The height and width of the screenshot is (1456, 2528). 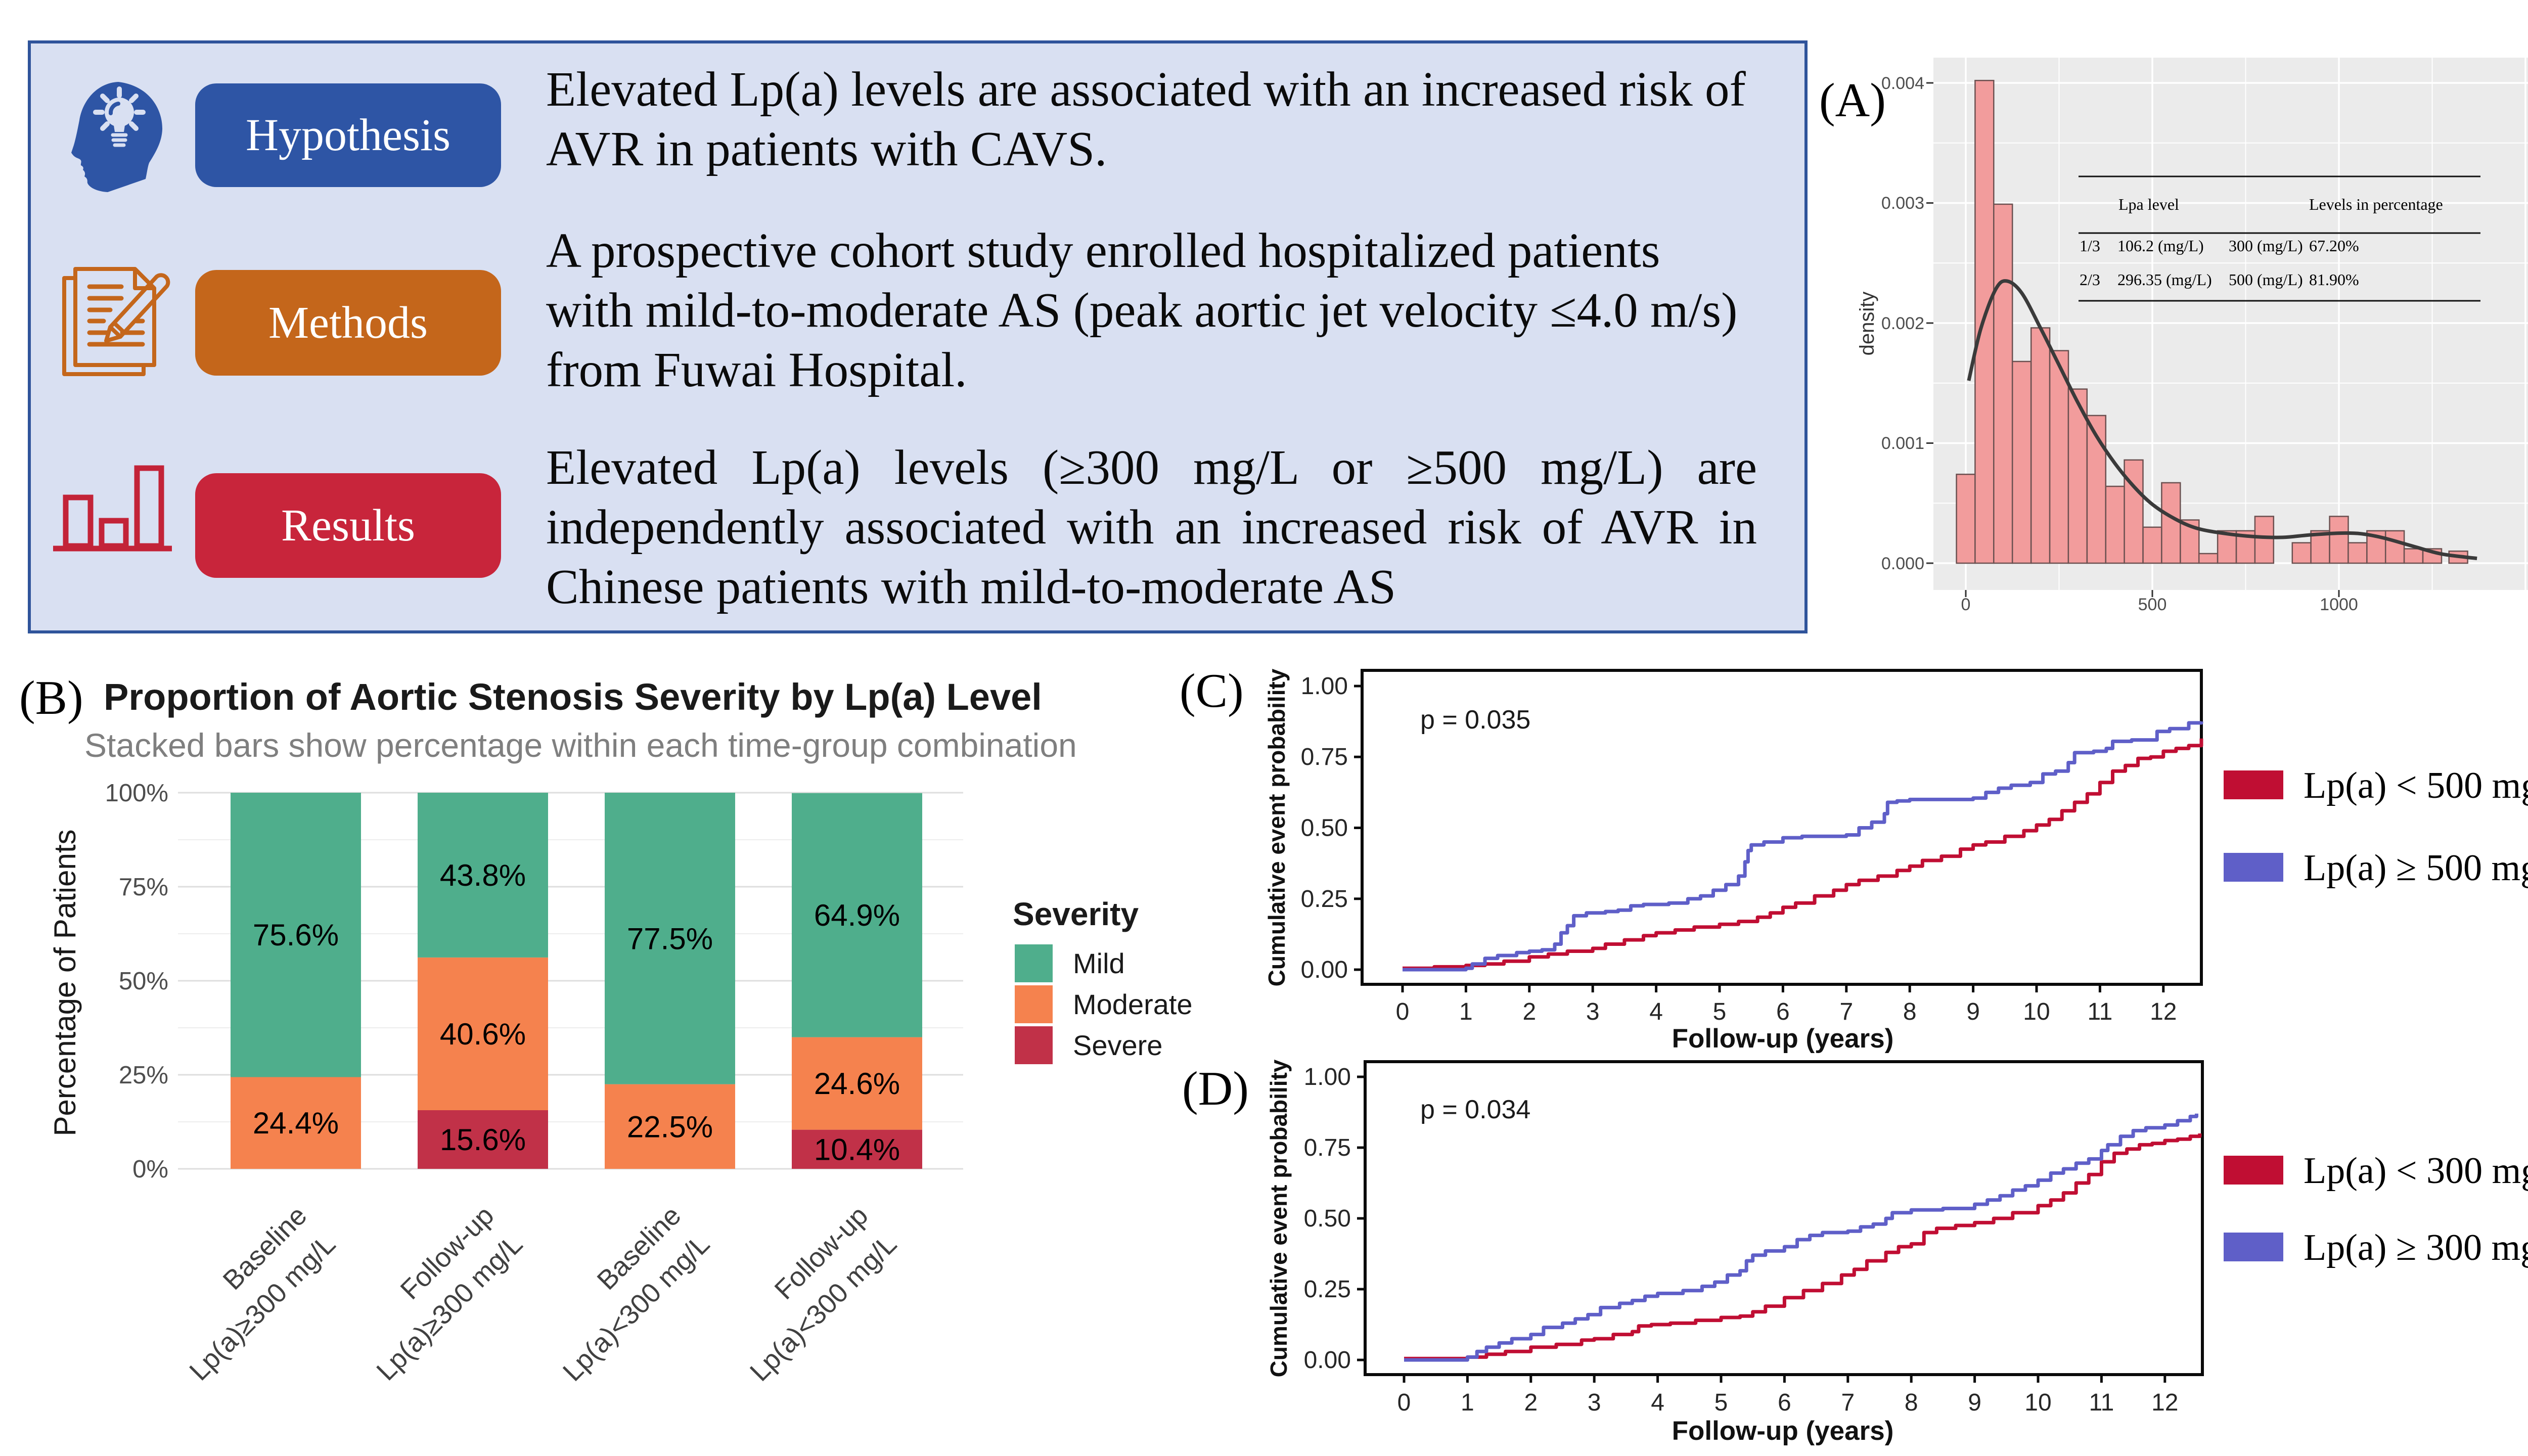 What do you see at coordinates (1867, 324) in the screenshot?
I see `svg-text: density` at bounding box center [1867, 324].